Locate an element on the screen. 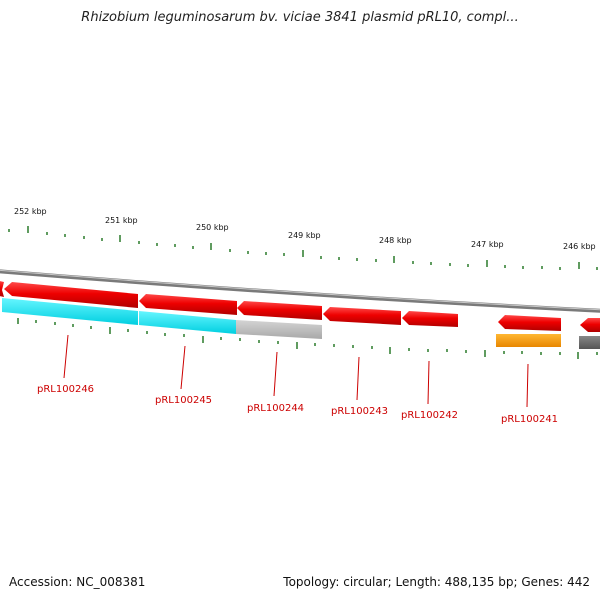 The height and width of the screenshot is (600, 600). inner-tick-row is located at coordinates (307, 338).